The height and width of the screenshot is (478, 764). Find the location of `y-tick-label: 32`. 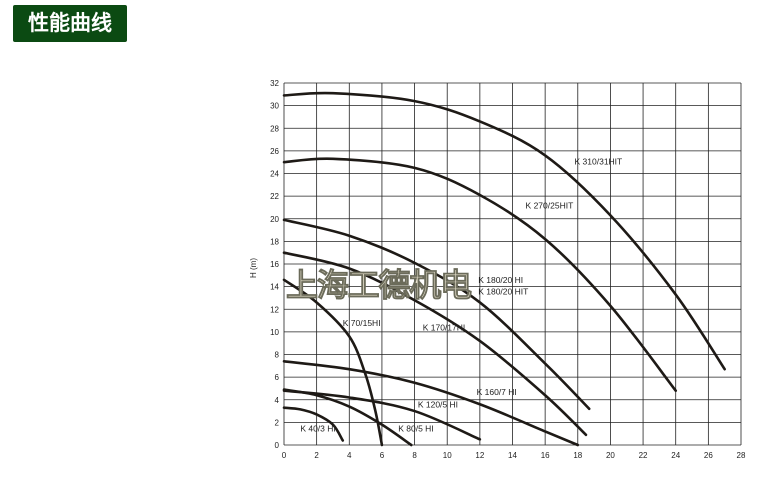

y-tick-label: 32 is located at coordinates (274, 83).